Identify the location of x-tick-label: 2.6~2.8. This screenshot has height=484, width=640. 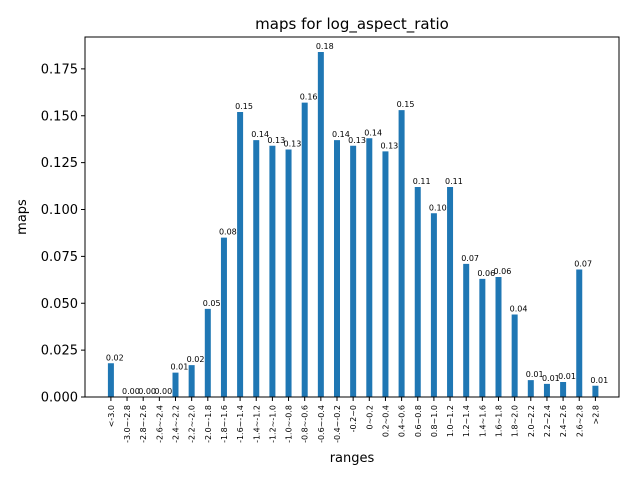
(579, 421).